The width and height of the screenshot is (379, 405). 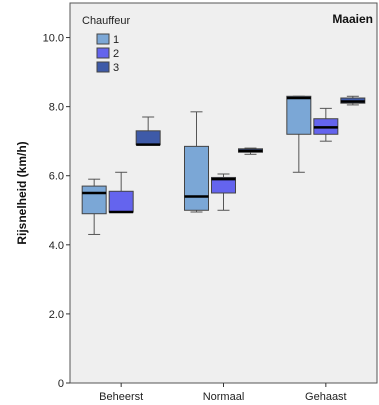 What do you see at coordinates (61, 384) in the screenshot?
I see `y-tick-label: 0` at bounding box center [61, 384].